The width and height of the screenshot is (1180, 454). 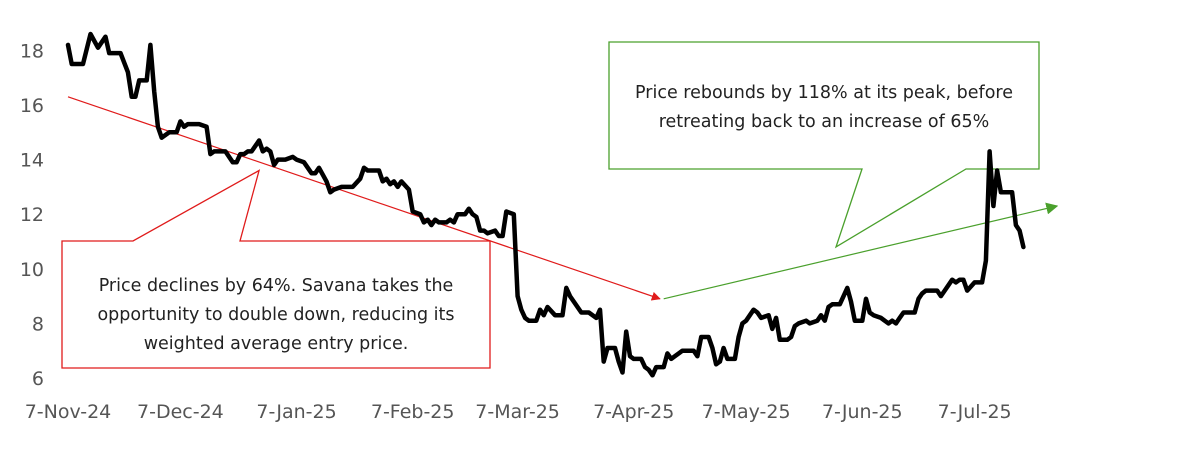 What do you see at coordinates (862, 412) in the screenshot?
I see `x-tick-label: 7-Jun-25` at bounding box center [862, 412].